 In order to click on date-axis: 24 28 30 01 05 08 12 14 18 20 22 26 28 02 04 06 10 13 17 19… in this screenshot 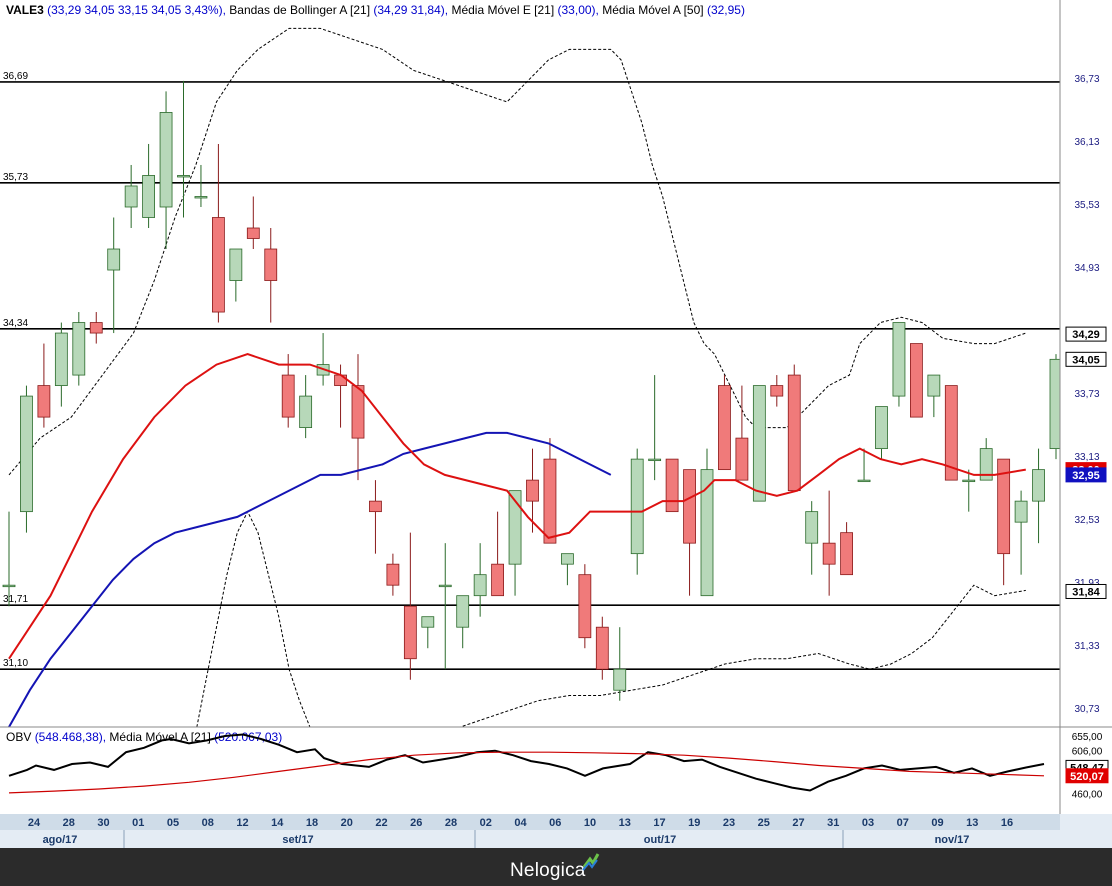, I will do `click(556, 831)`.